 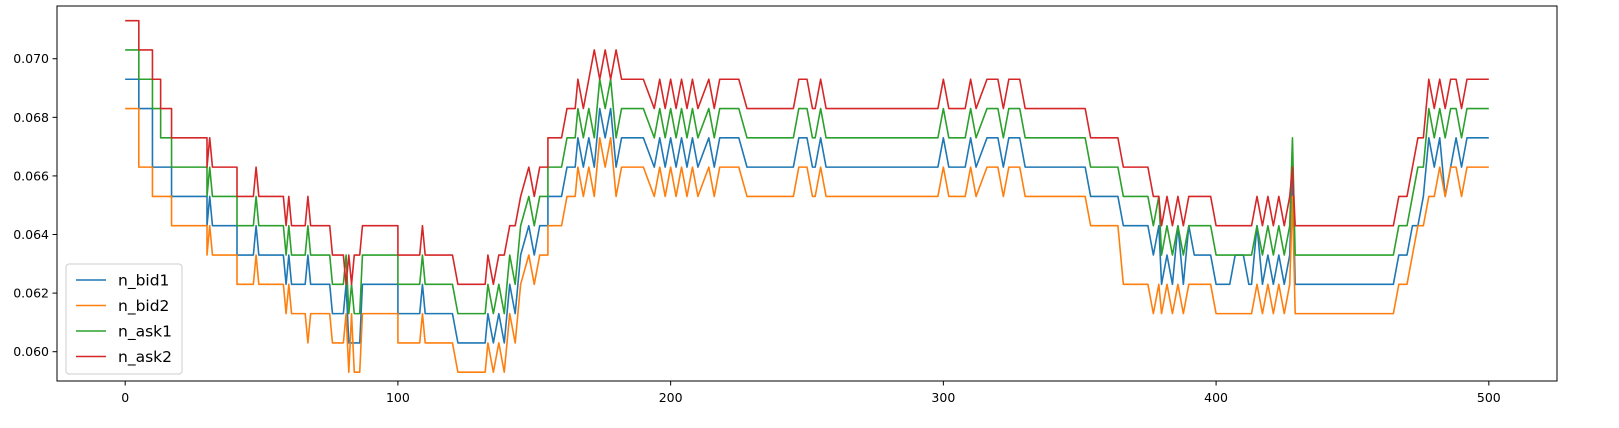 What do you see at coordinates (1489, 397) in the screenshot?
I see `x-tick-label: 500` at bounding box center [1489, 397].